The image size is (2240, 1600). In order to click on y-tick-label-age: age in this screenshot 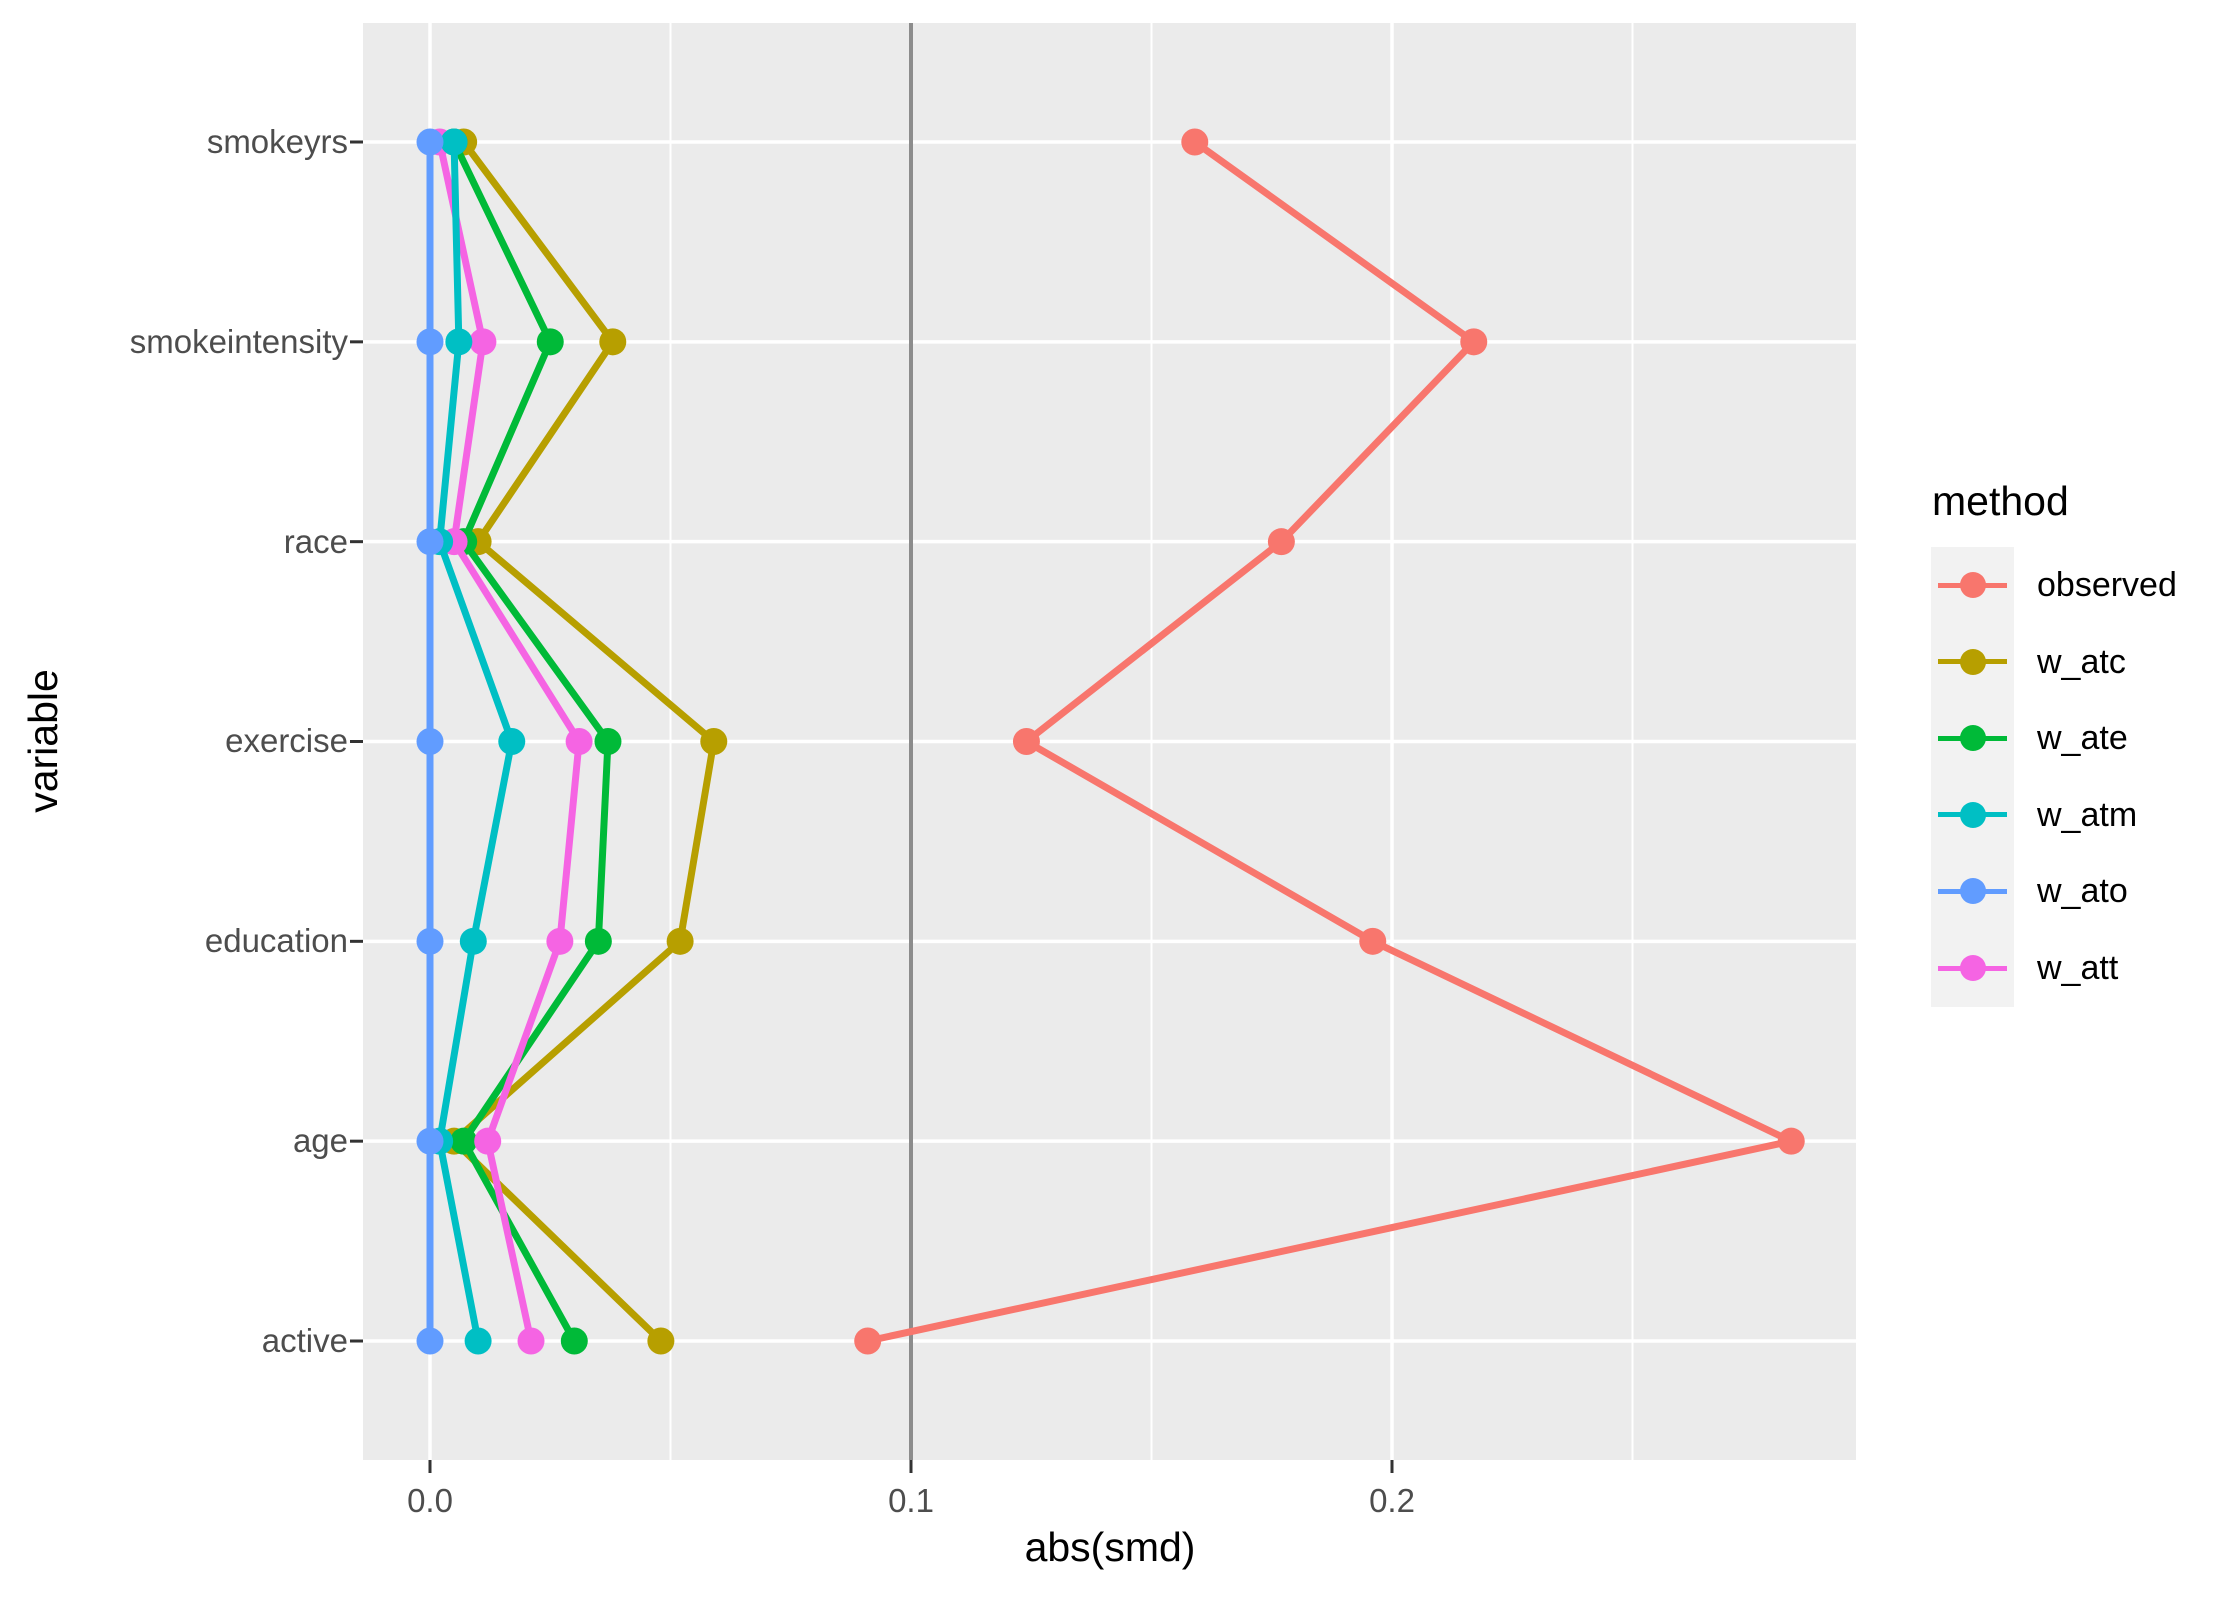, I will do `click(320, 1141)`.